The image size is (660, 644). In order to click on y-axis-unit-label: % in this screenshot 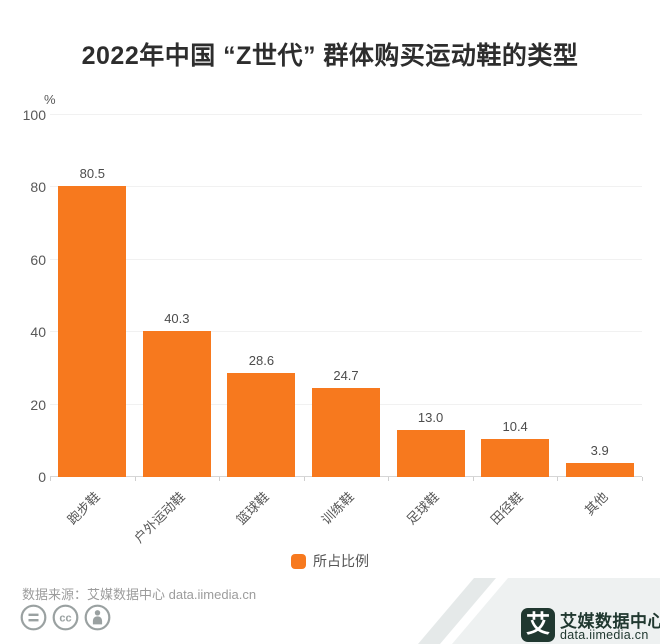, I will do `click(50, 99)`.